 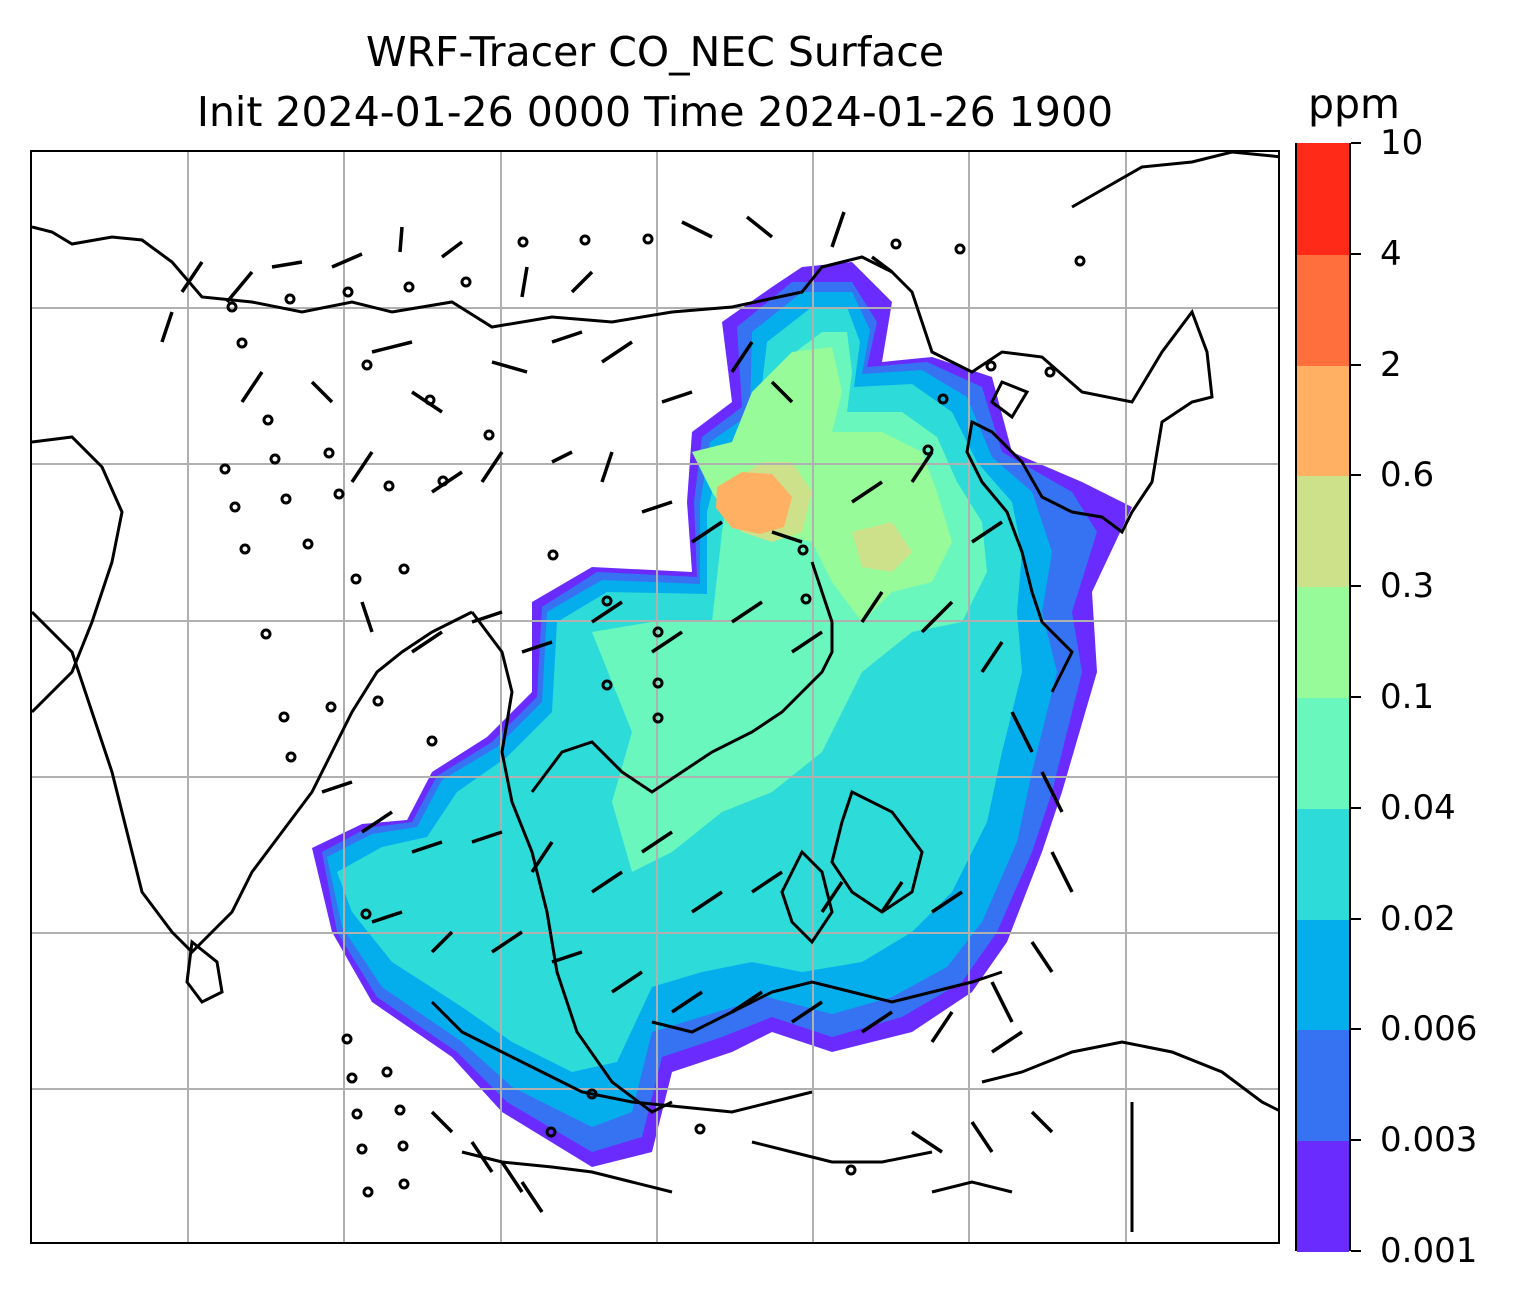 I want to click on colorbar-tick-label: 0.1, so click(x=1407, y=697).